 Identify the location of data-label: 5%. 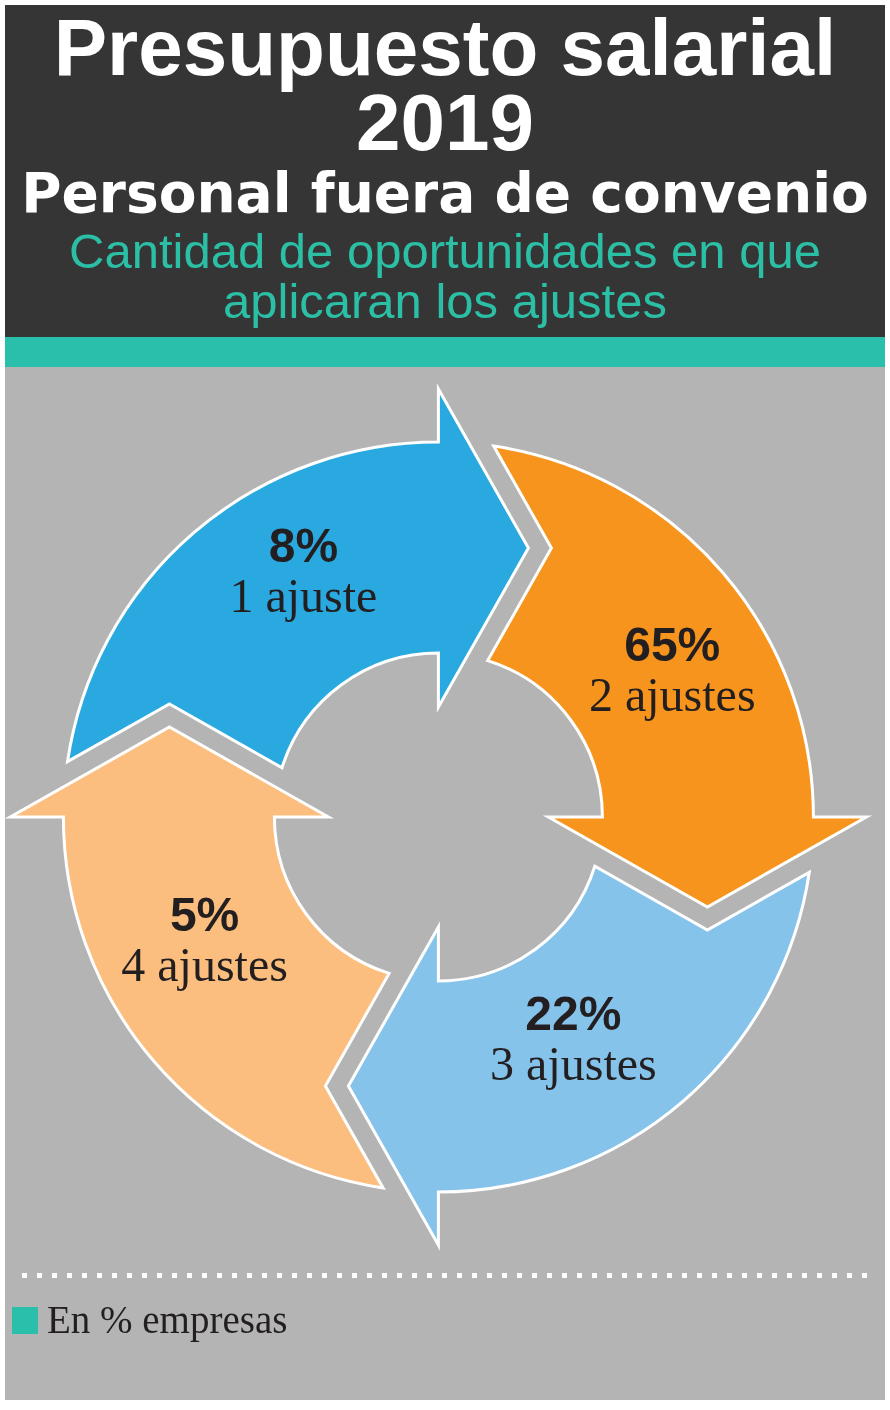
(204, 914).